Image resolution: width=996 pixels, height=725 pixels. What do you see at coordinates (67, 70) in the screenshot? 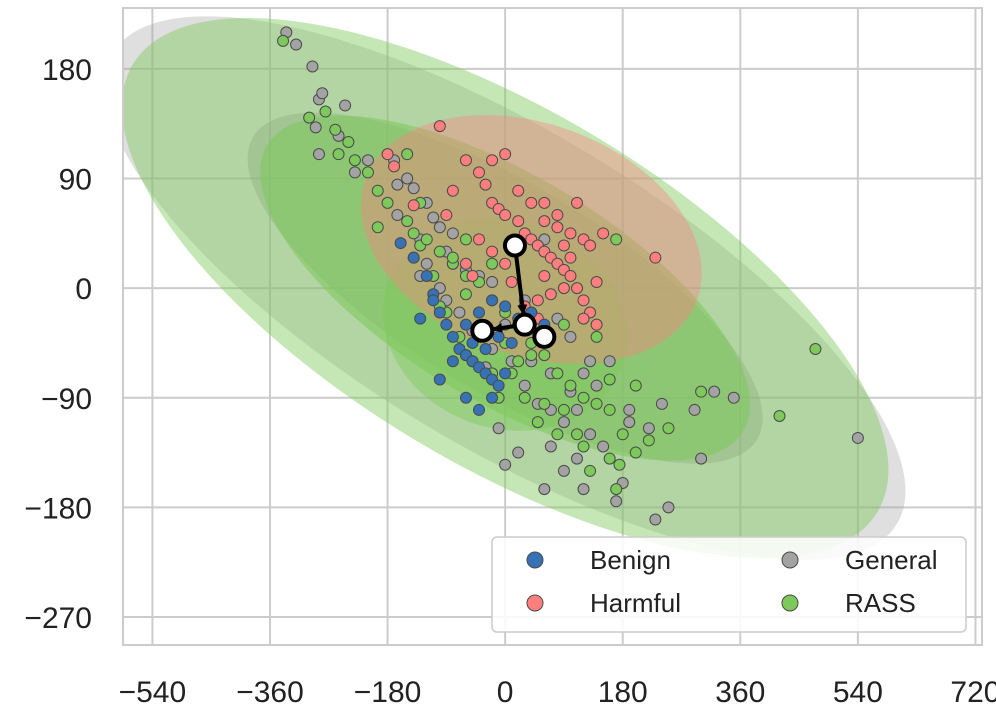
I see `y-tick-label: 180` at bounding box center [67, 70].